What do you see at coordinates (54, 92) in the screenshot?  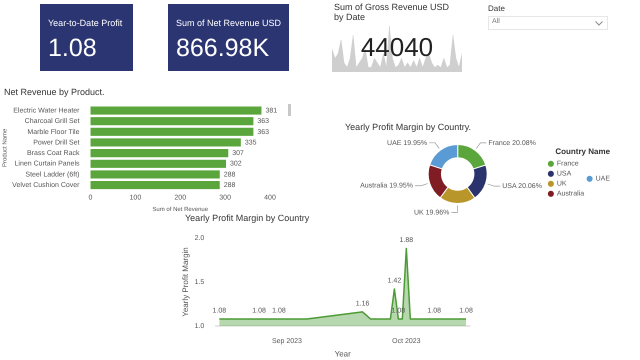 I see `chart-title: Net Revenue by Product.` at bounding box center [54, 92].